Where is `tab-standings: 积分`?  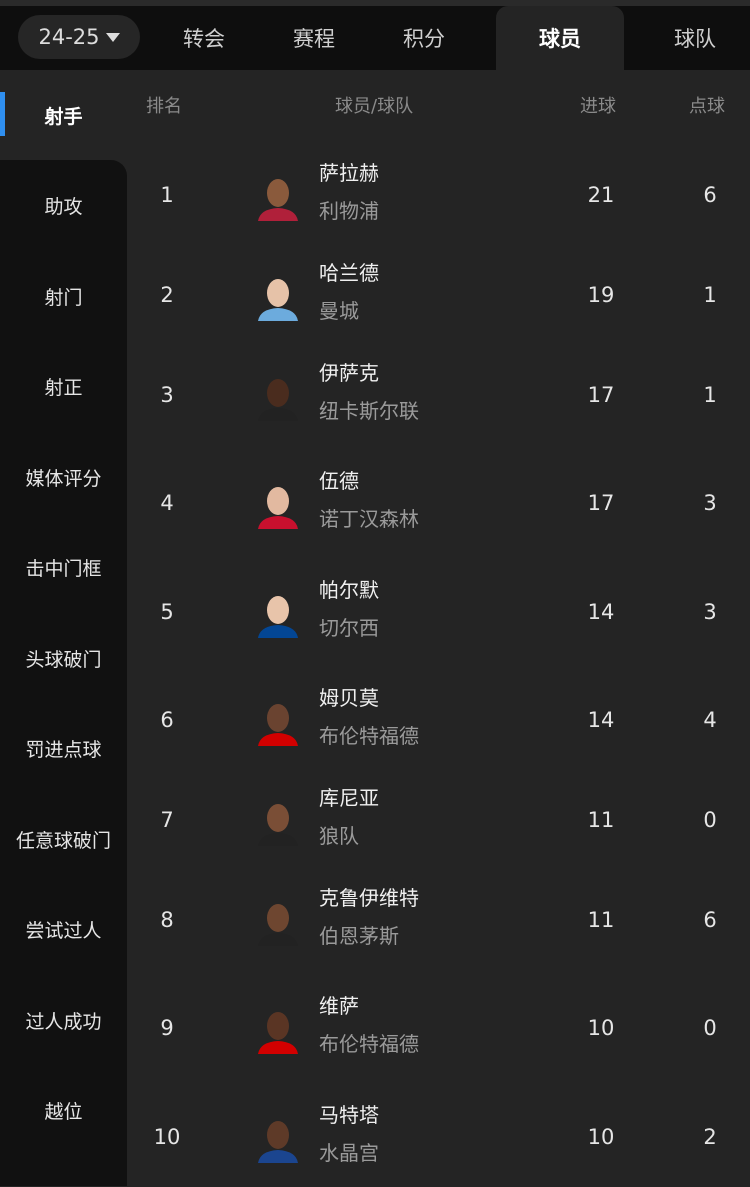
tab-standings: 积分 is located at coordinates (424, 39).